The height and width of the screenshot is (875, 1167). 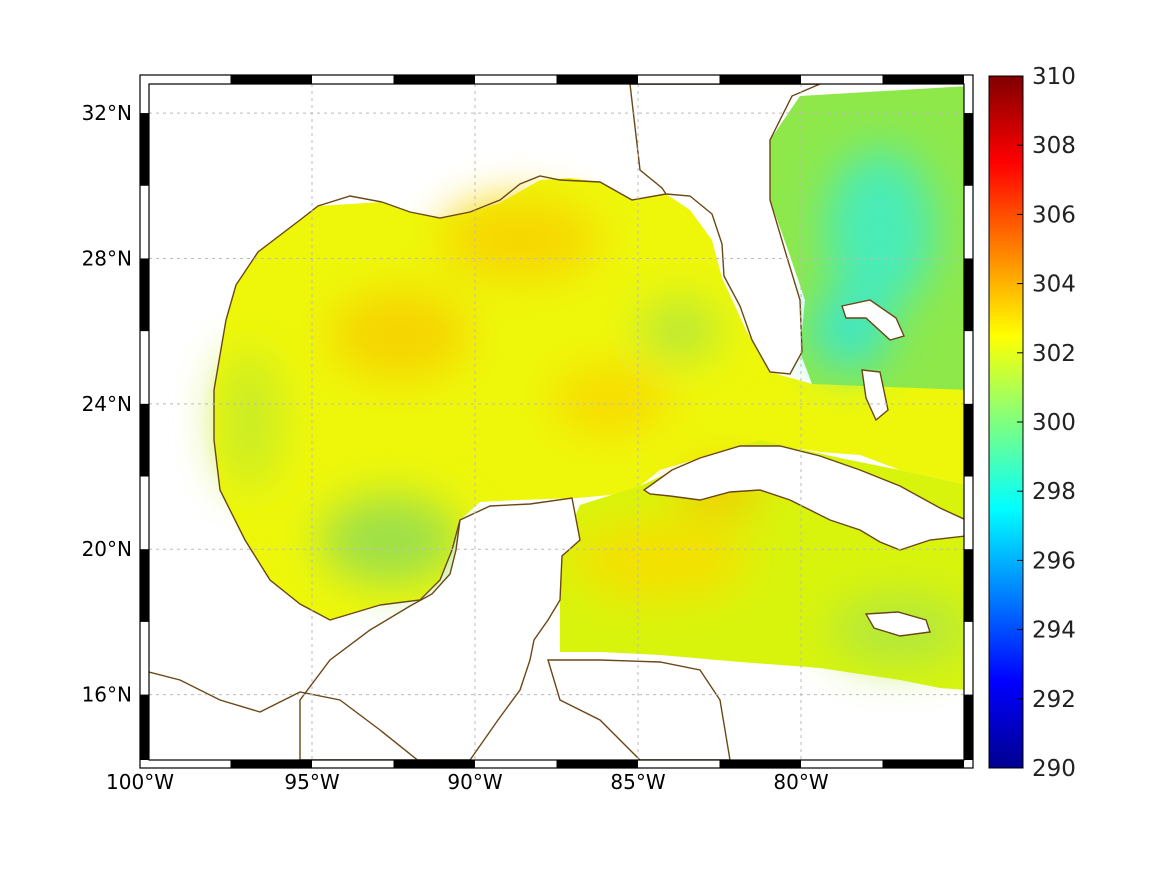 What do you see at coordinates (250, 420) in the screenshot?
I see `cool-texas-shelf` at bounding box center [250, 420].